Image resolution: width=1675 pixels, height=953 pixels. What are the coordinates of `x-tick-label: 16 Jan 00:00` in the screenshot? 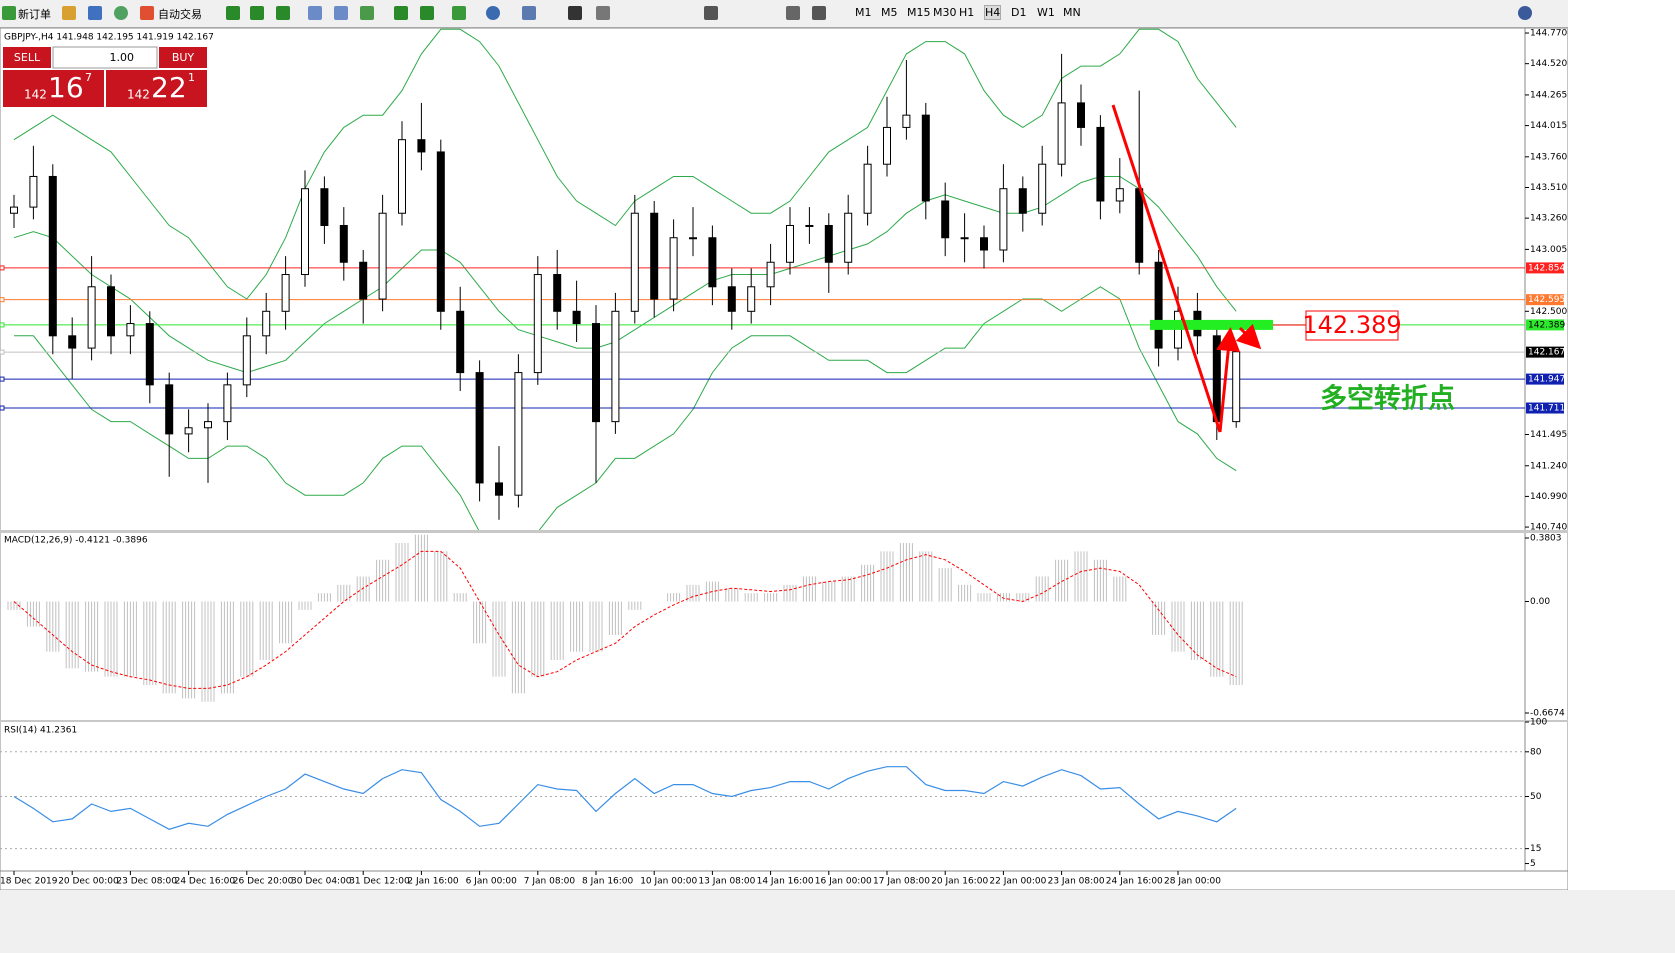 It's located at (843, 882).